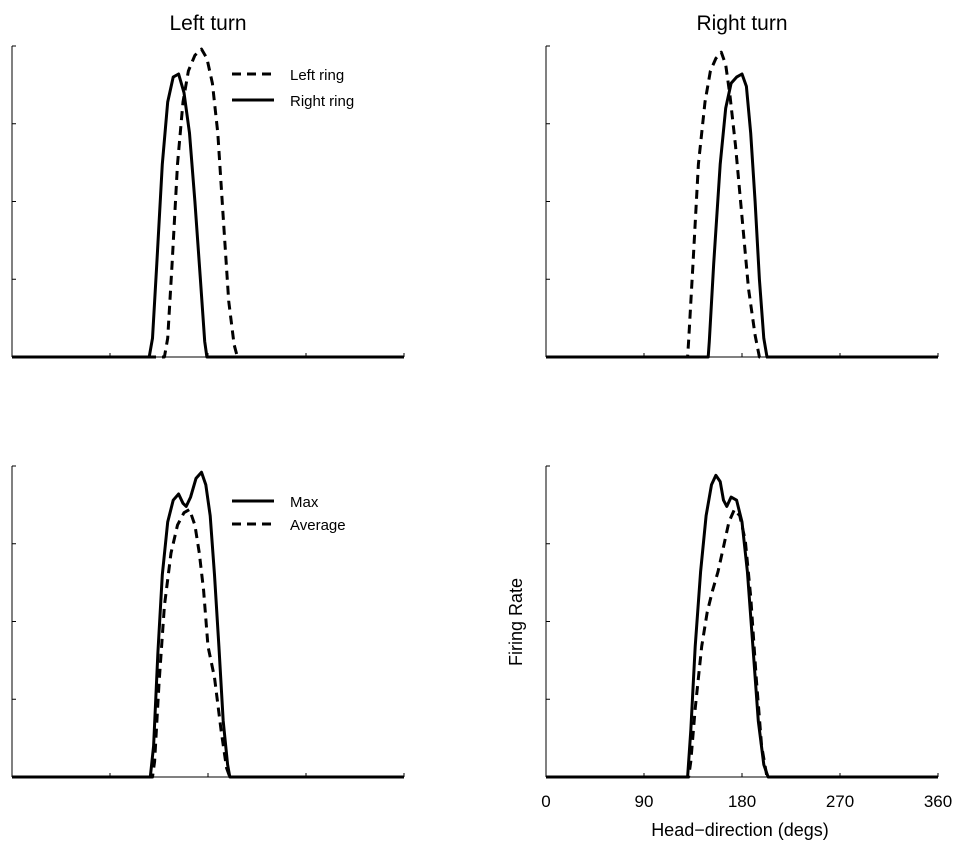 This screenshot has width=955, height=844. I want to click on legend: Left ring Right ring, so click(293, 88).